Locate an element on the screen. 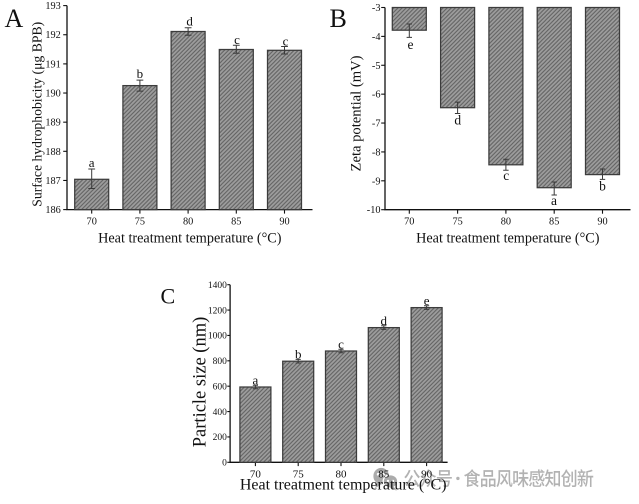  svg-text: 191 is located at coordinates (52, 64).